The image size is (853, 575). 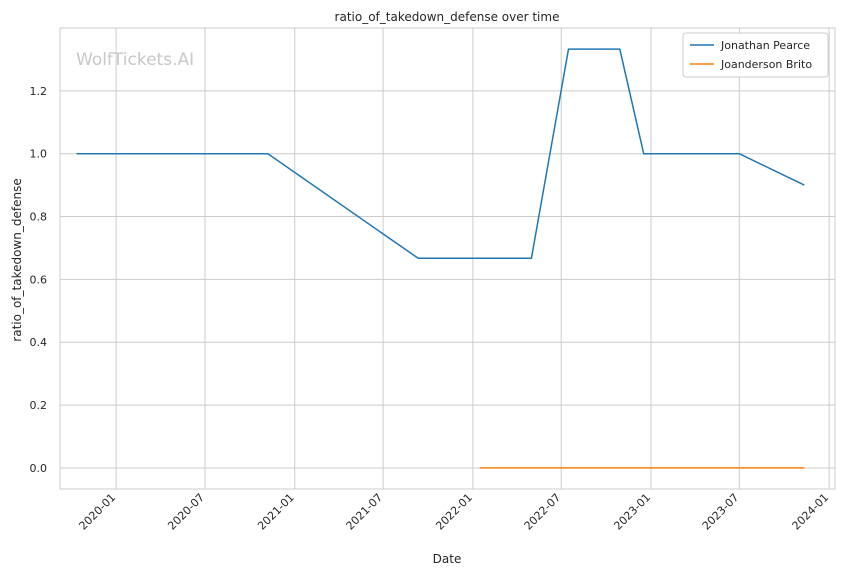 What do you see at coordinates (721, 512) in the screenshot?
I see `x-tick-label: 2023-07` at bounding box center [721, 512].